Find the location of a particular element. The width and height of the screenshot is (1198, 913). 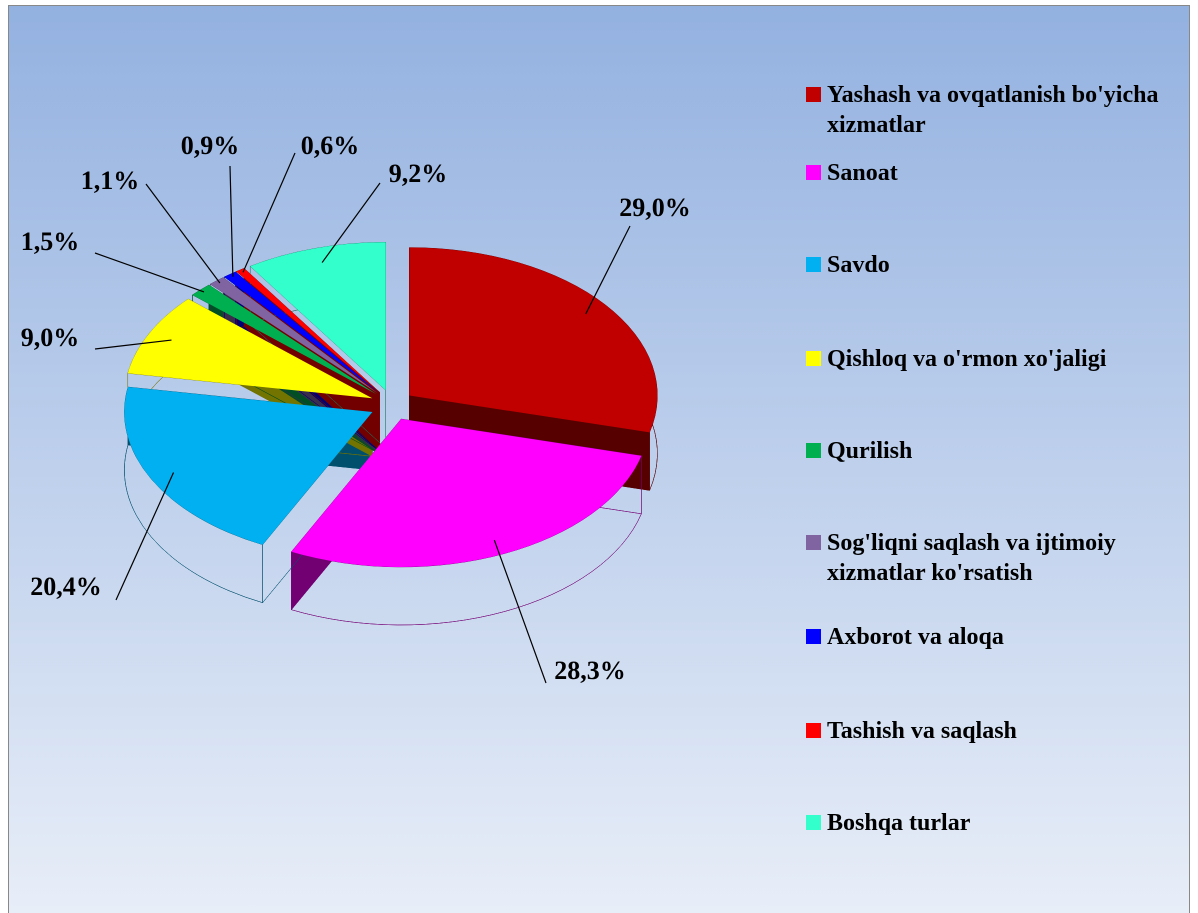

data-label: 9,0% is located at coordinates (50, 337).